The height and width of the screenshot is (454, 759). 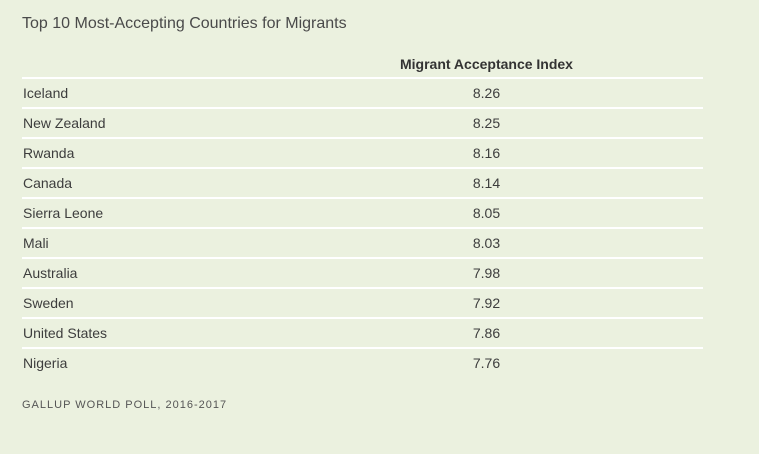 I want to click on table-row: Rwanda 8.16, so click(x=362, y=153).